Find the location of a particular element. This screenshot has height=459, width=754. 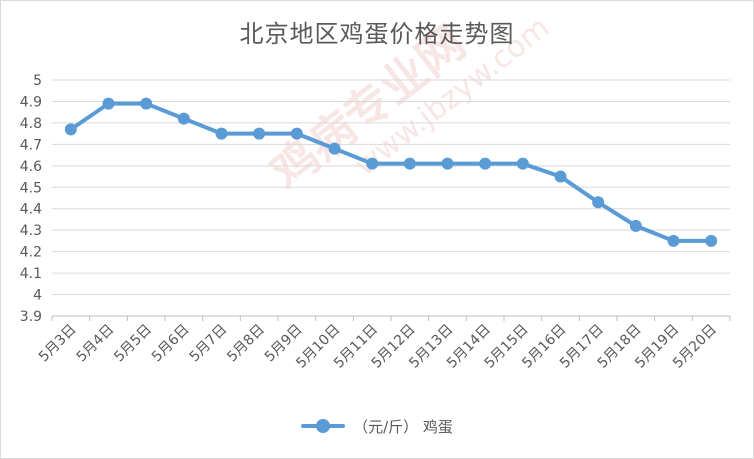

x-tick-label: 5月8日 is located at coordinates (246, 344).